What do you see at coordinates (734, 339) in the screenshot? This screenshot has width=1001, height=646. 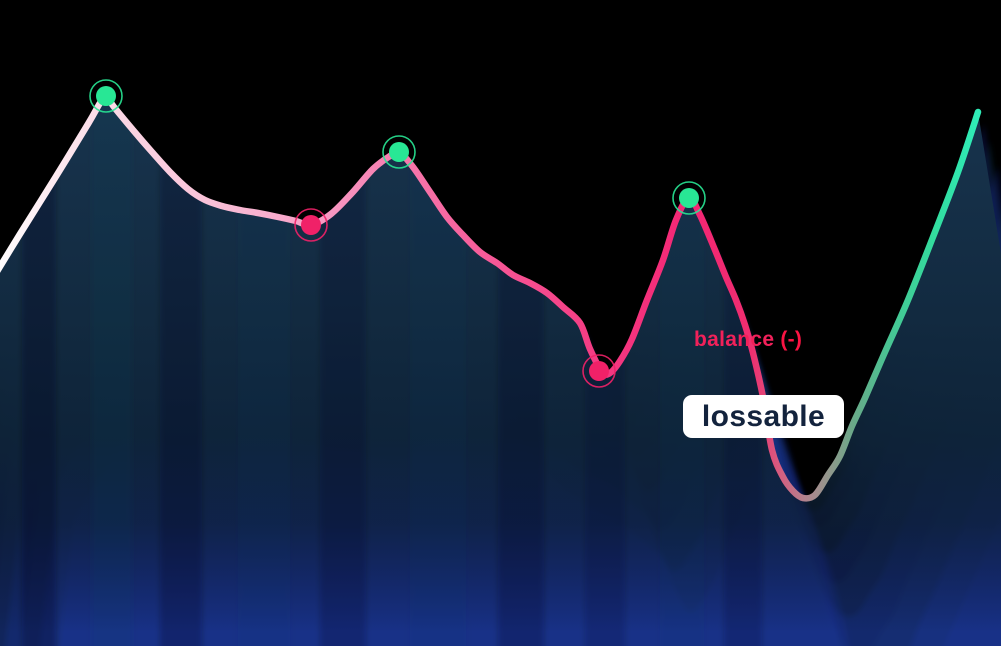 I see `series-label-text: balance` at bounding box center [734, 339].